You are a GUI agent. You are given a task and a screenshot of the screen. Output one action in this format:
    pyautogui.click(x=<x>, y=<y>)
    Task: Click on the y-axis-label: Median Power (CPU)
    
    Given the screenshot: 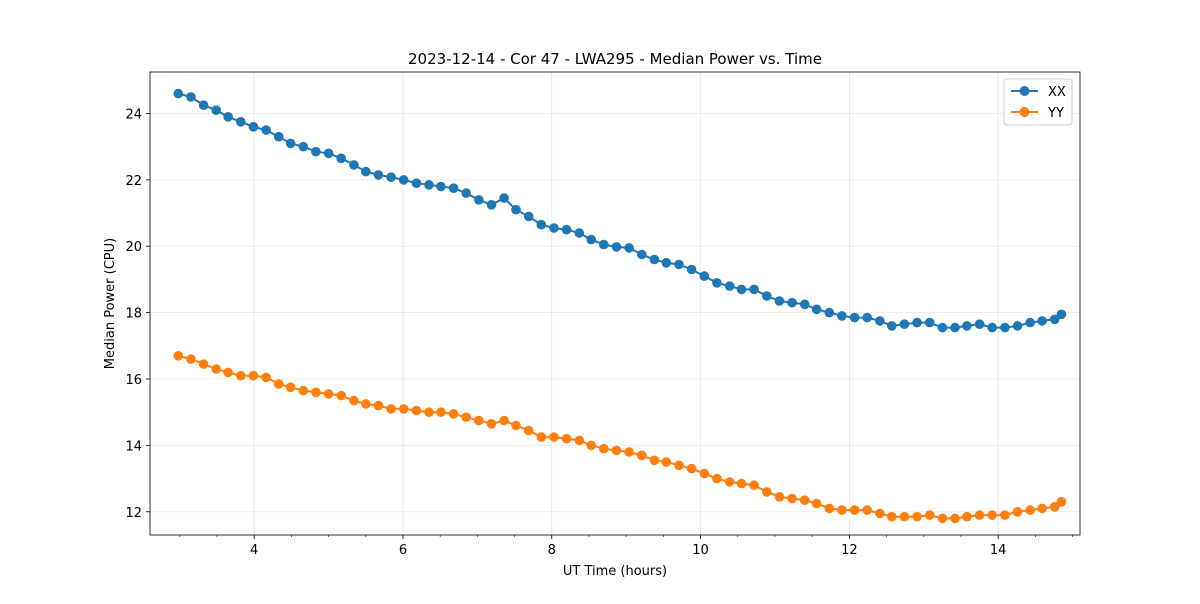 What is the action you would take?
    pyautogui.click(x=110, y=303)
    